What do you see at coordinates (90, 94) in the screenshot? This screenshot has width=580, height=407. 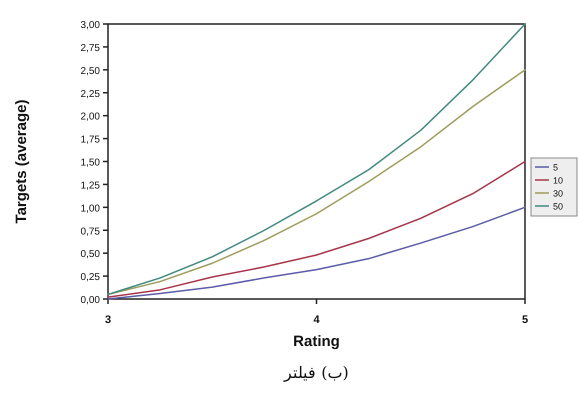 I see `y-tick-label: 2,25` at bounding box center [90, 94].